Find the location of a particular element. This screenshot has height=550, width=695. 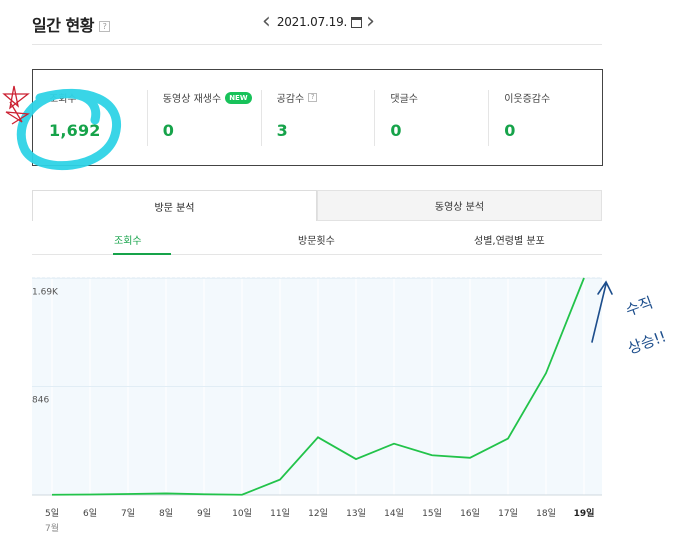

x-axis-month-label: 7월 is located at coordinates (52, 528).